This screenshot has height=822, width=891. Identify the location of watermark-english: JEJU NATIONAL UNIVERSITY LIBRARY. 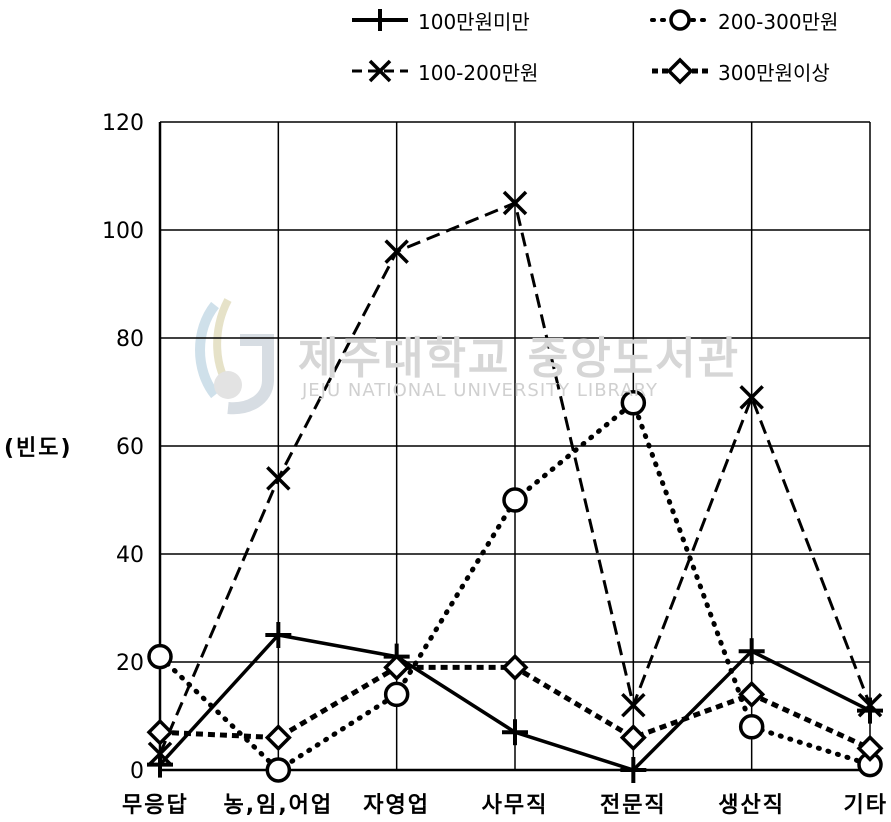
(480, 390).